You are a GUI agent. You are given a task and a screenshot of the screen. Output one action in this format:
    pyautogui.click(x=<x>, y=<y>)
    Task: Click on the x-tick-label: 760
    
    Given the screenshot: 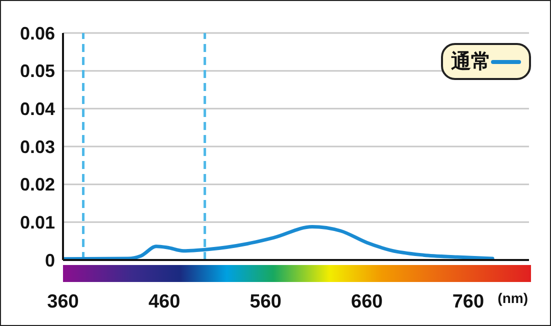 What is the action you would take?
    pyautogui.click(x=468, y=301)
    